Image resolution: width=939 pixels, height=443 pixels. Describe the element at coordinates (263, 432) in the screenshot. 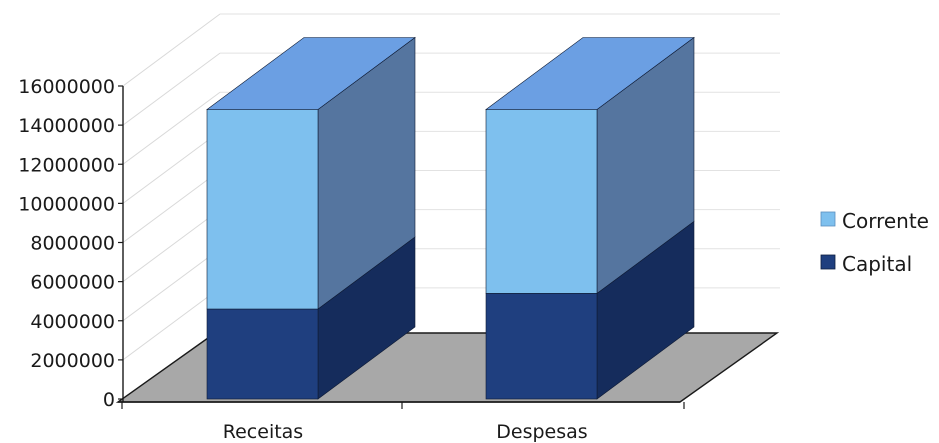

I see `x-category-label: Receitas` at that location.